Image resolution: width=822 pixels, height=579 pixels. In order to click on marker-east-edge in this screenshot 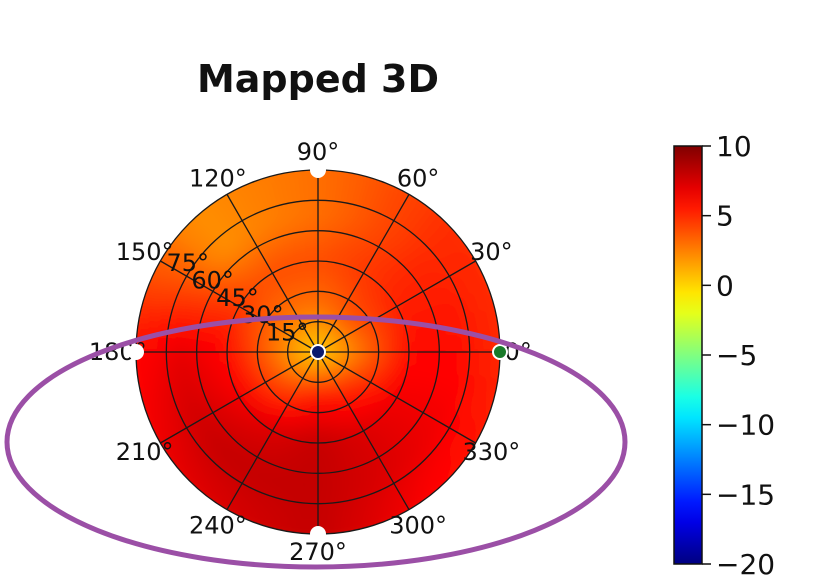, I will do `click(500, 352)`.